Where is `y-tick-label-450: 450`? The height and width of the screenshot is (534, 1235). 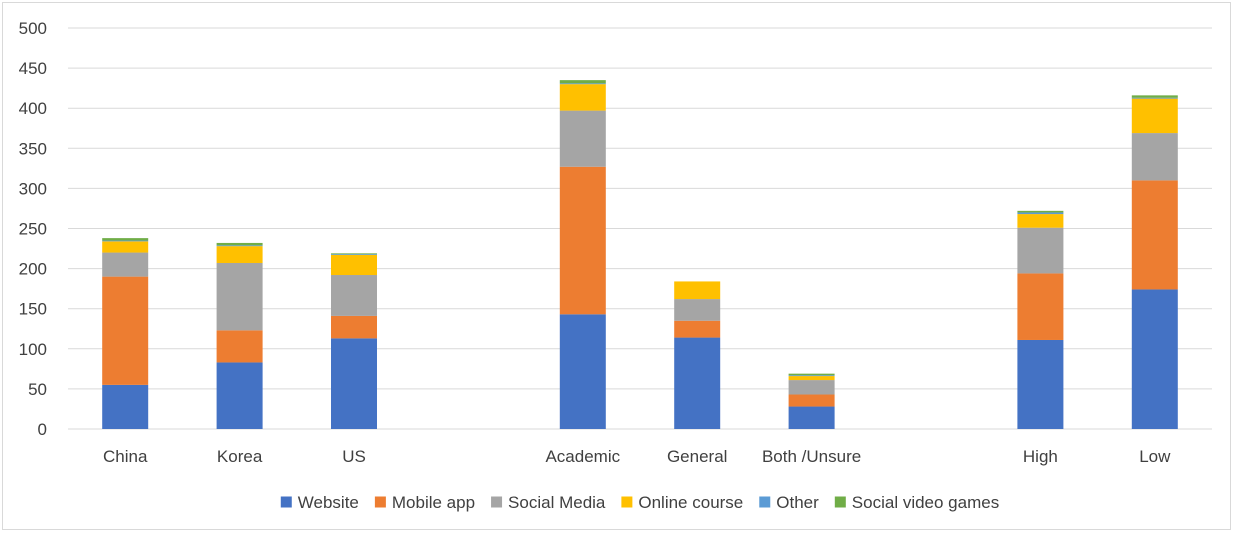 y-tick-label-450: 450 is located at coordinates (33, 68).